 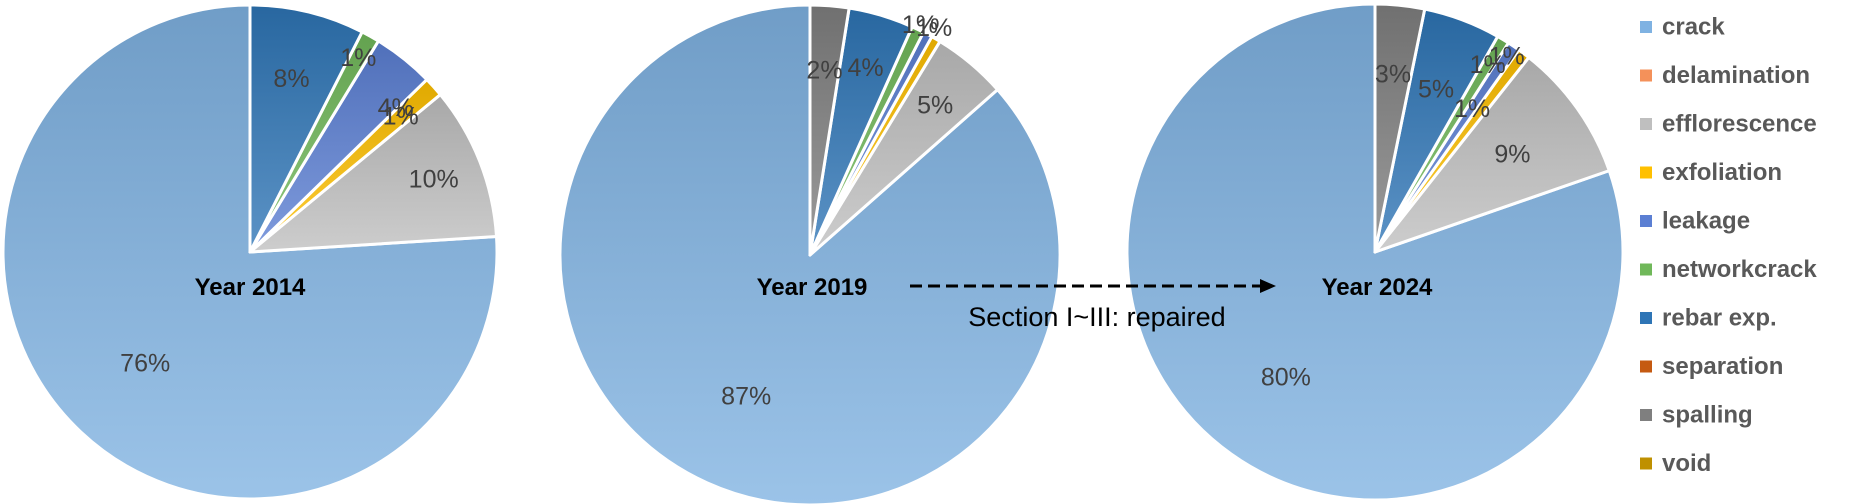 I want to click on legend-item-delamination: delamination, so click(x=1725, y=75).